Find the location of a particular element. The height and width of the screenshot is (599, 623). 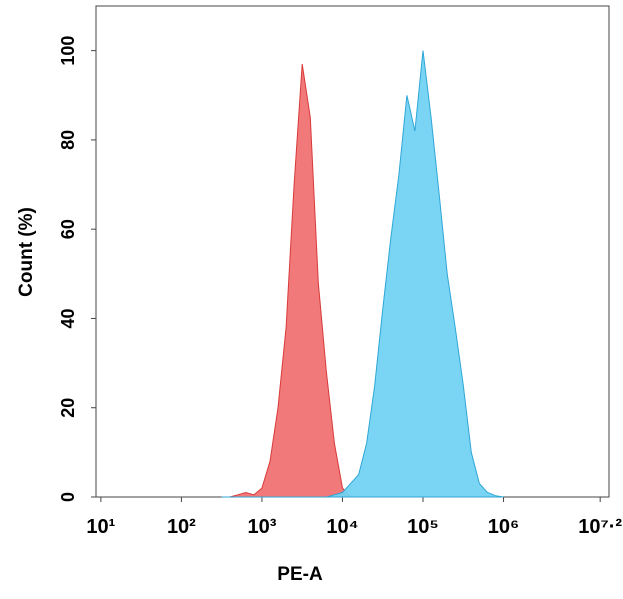

y-tick-label: 100 is located at coordinates (68, 51).